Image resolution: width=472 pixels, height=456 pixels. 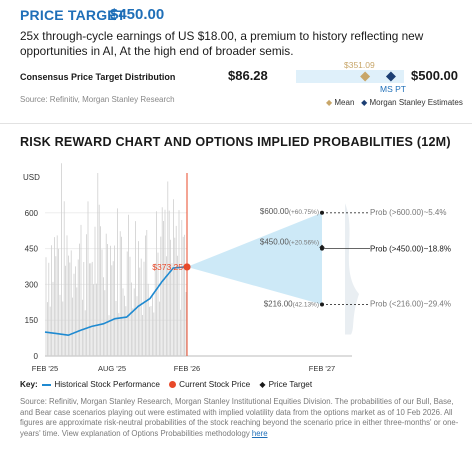 I want to click on consensus-high: $500.00, so click(x=434, y=75).